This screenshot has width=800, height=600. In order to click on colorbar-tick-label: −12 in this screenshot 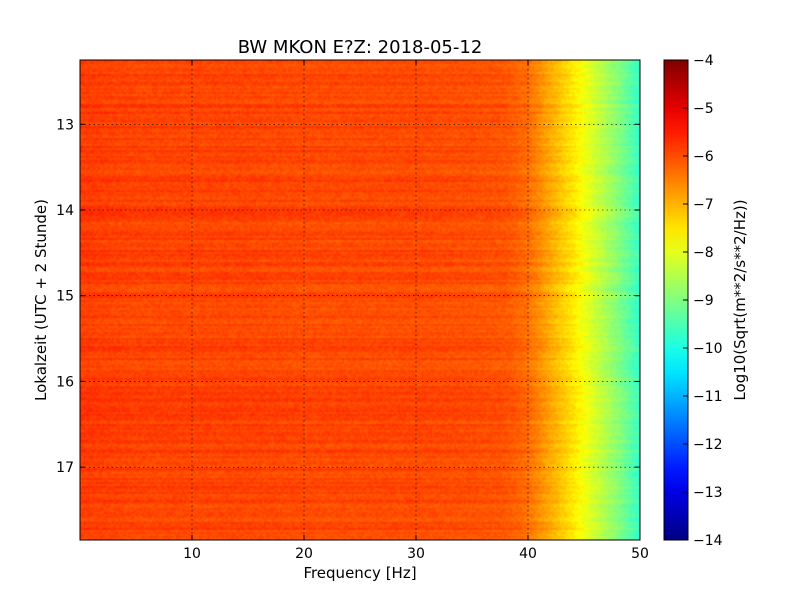, I will do `click(708, 445)`.